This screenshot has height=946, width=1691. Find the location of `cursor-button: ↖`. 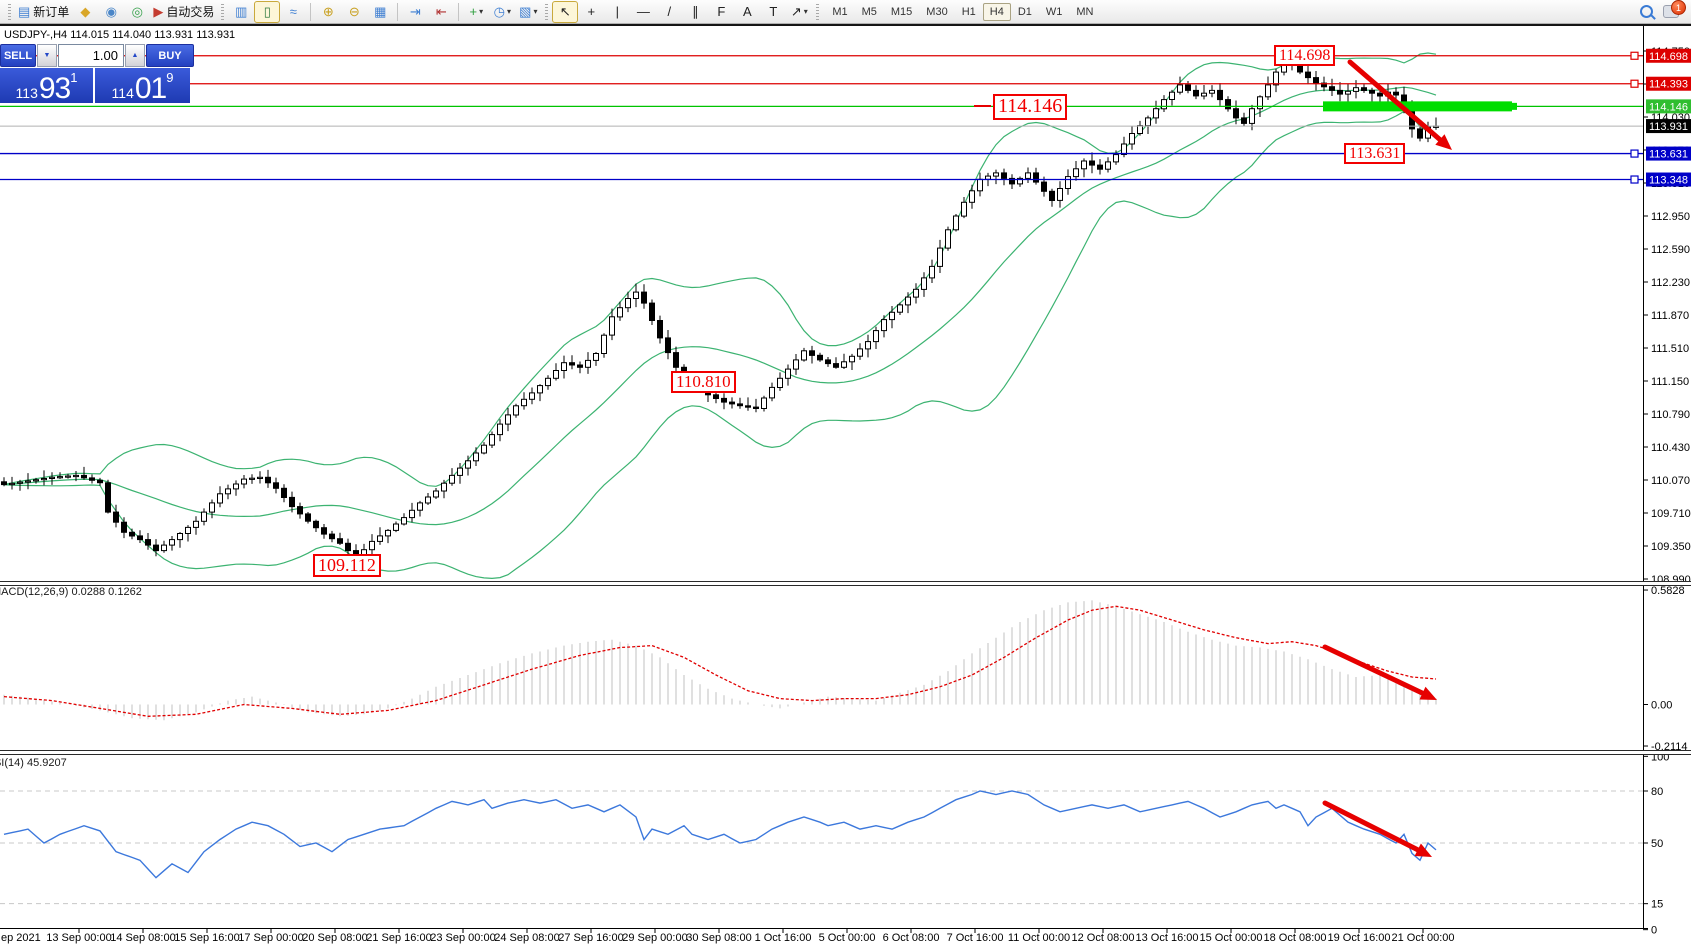

cursor-button: ↖ is located at coordinates (565, 11).